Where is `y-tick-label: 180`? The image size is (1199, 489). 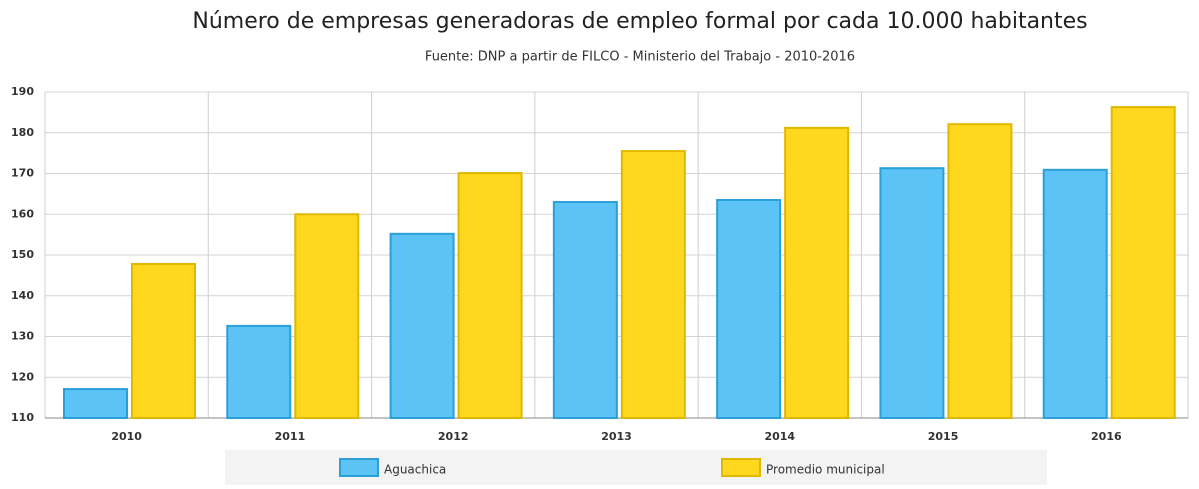 y-tick-label: 180 is located at coordinates (22, 132).